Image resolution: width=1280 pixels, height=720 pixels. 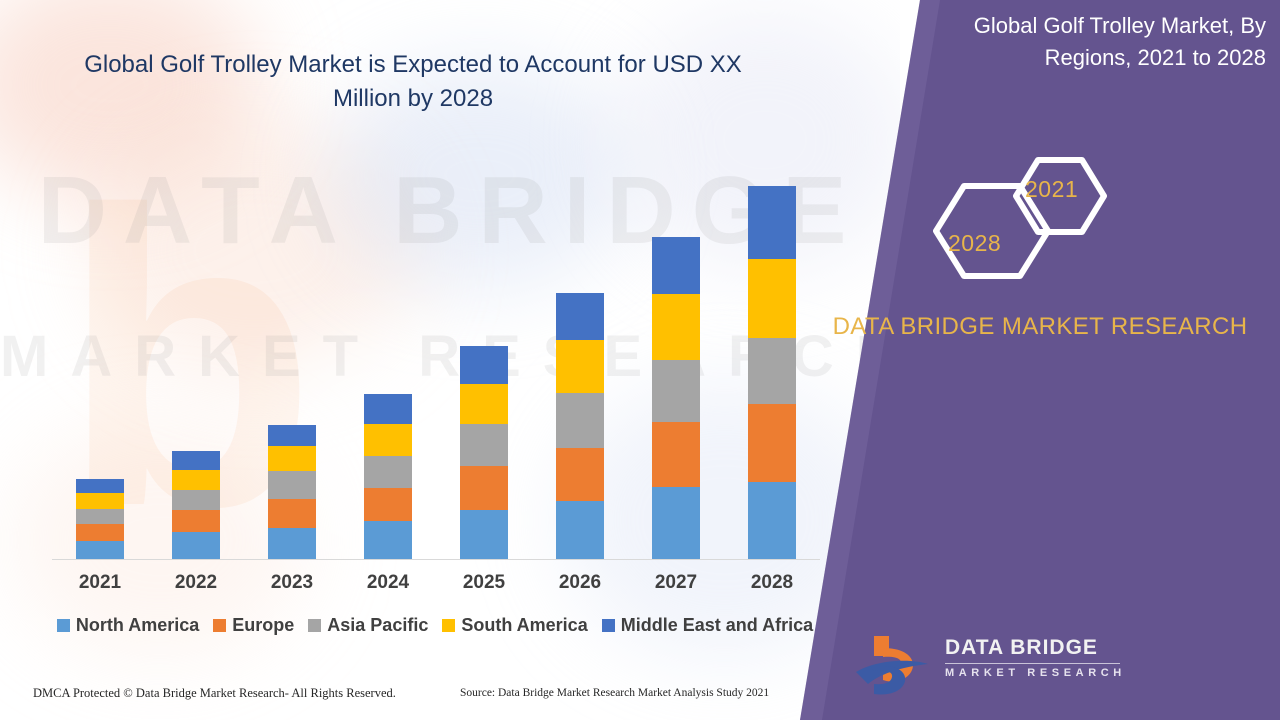 I want to click on logo-tagline: MARKET RESEARCH, so click(x=1035, y=673).